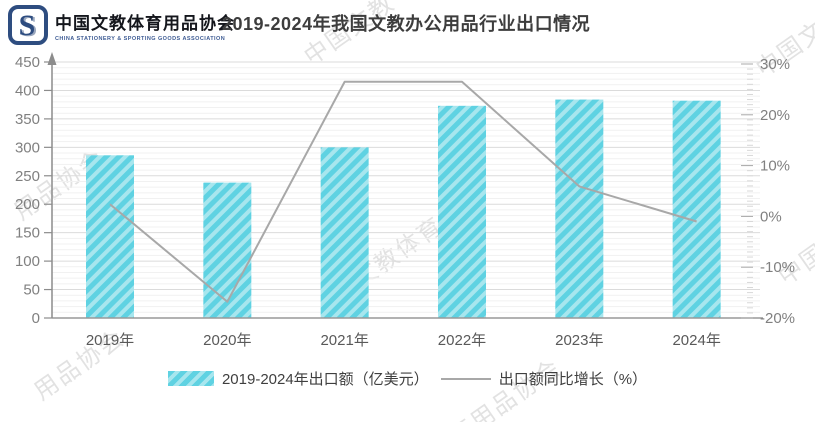  I want to click on line-series-label: 出口额同比增长（%）, so click(573, 379).